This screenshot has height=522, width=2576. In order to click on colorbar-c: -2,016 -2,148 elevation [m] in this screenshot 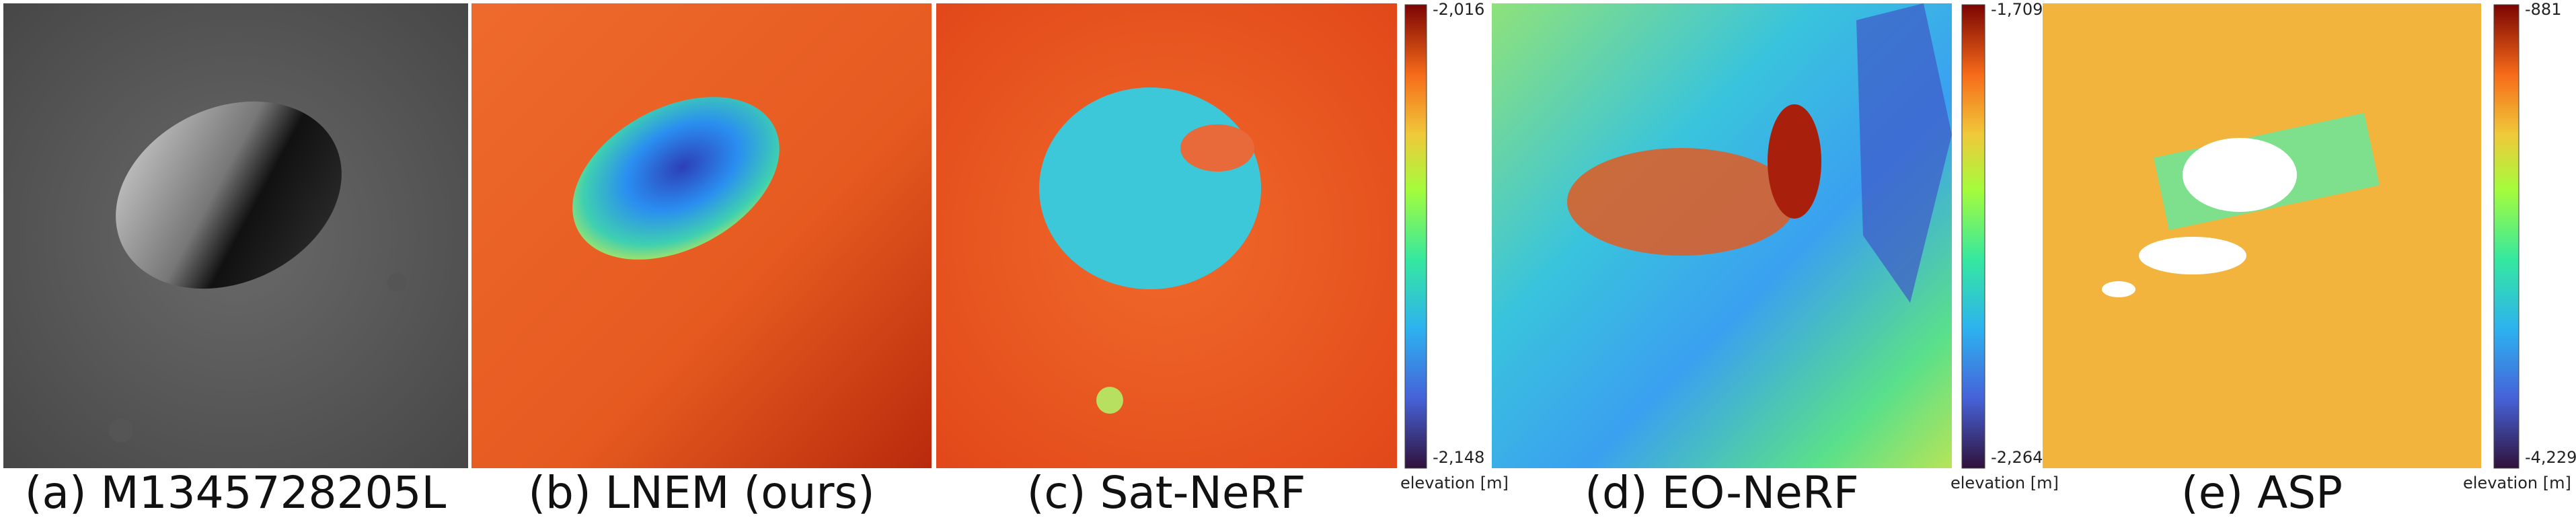, I will do `click(1454, 246)`.